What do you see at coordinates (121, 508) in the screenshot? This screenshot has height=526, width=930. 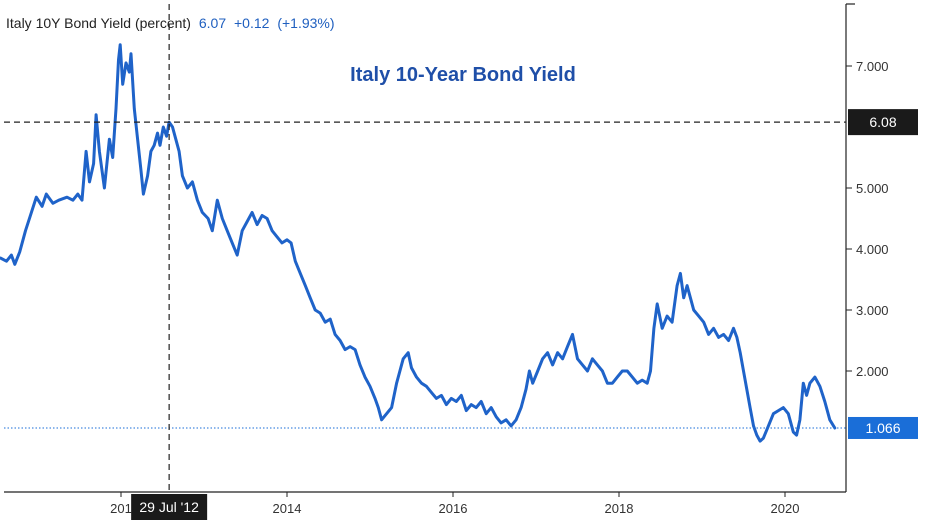 I see `x-tick-label-0: 201` at bounding box center [121, 508].